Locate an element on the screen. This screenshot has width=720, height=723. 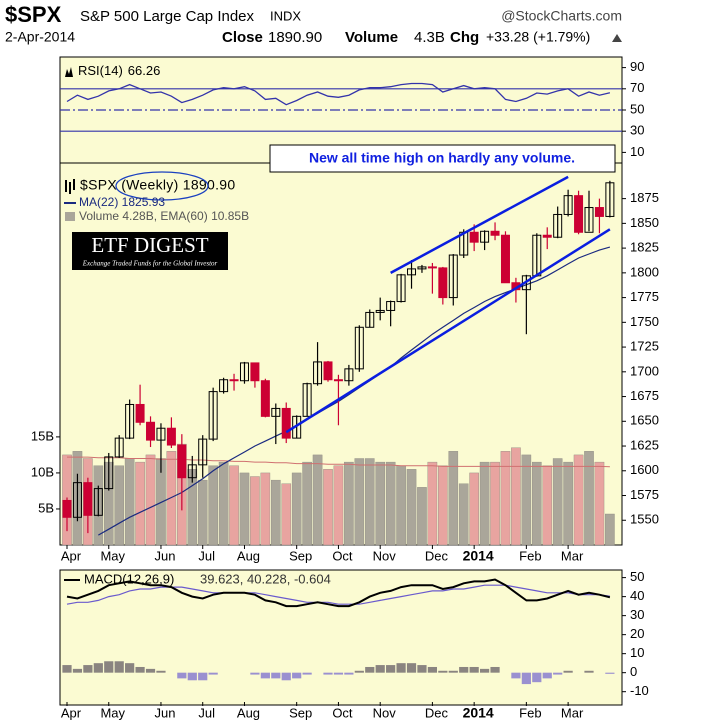
change-value: +33.28 (+1.79%) is located at coordinates (538, 37).